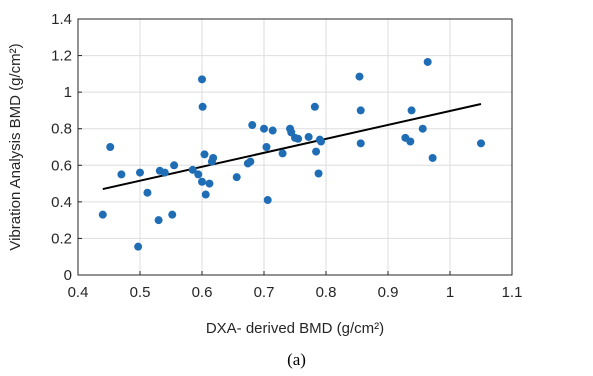 The height and width of the screenshot is (376, 593). What do you see at coordinates (202, 292) in the screenshot?
I see `x-tick-label: 0.6` at bounding box center [202, 292].